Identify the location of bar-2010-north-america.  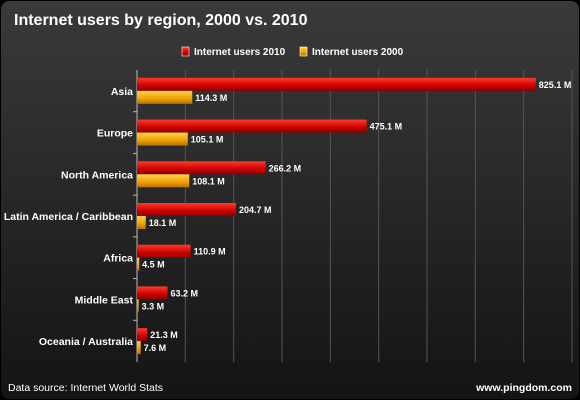
(201, 168).